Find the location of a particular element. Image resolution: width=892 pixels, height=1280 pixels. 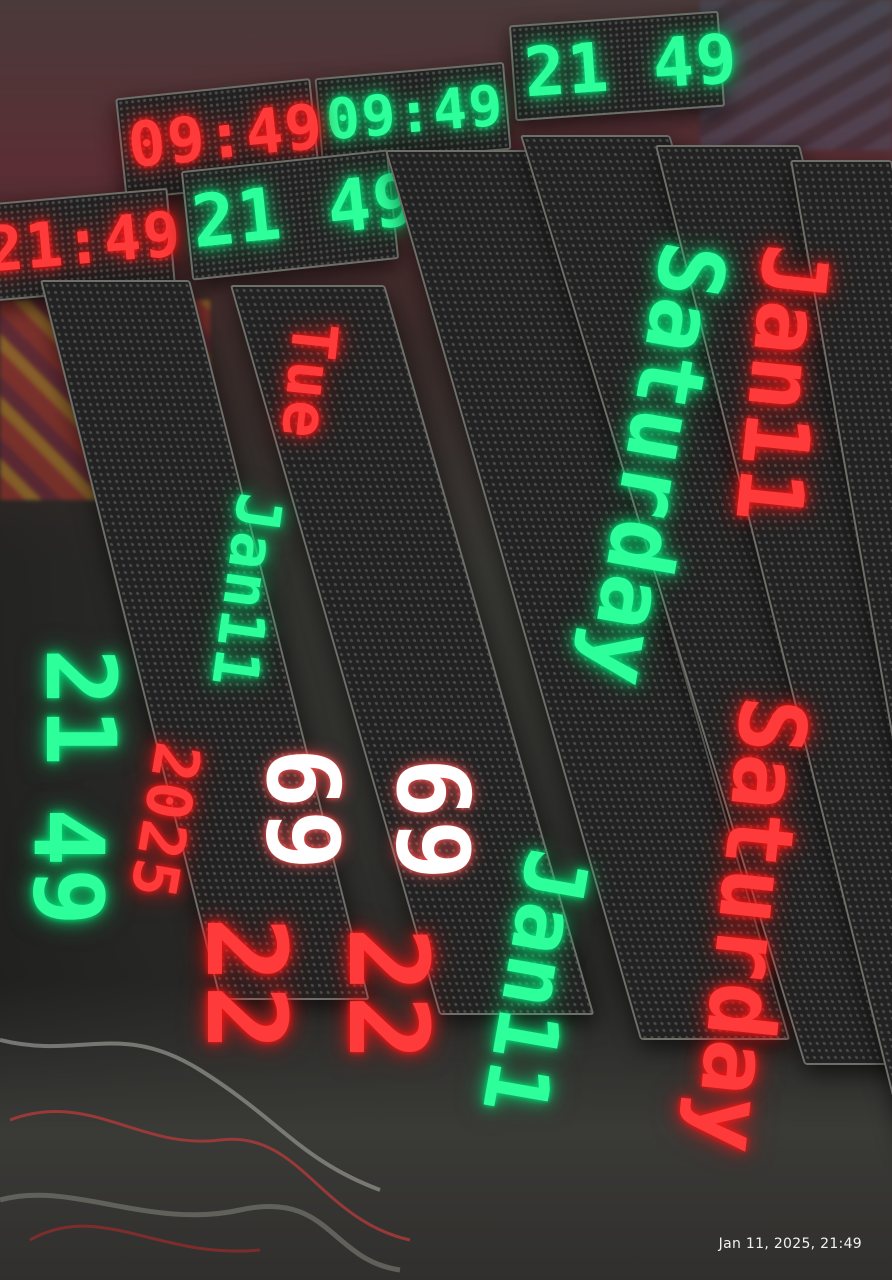

strip-1-text-bottom: 49 is located at coordinates (67, 868).